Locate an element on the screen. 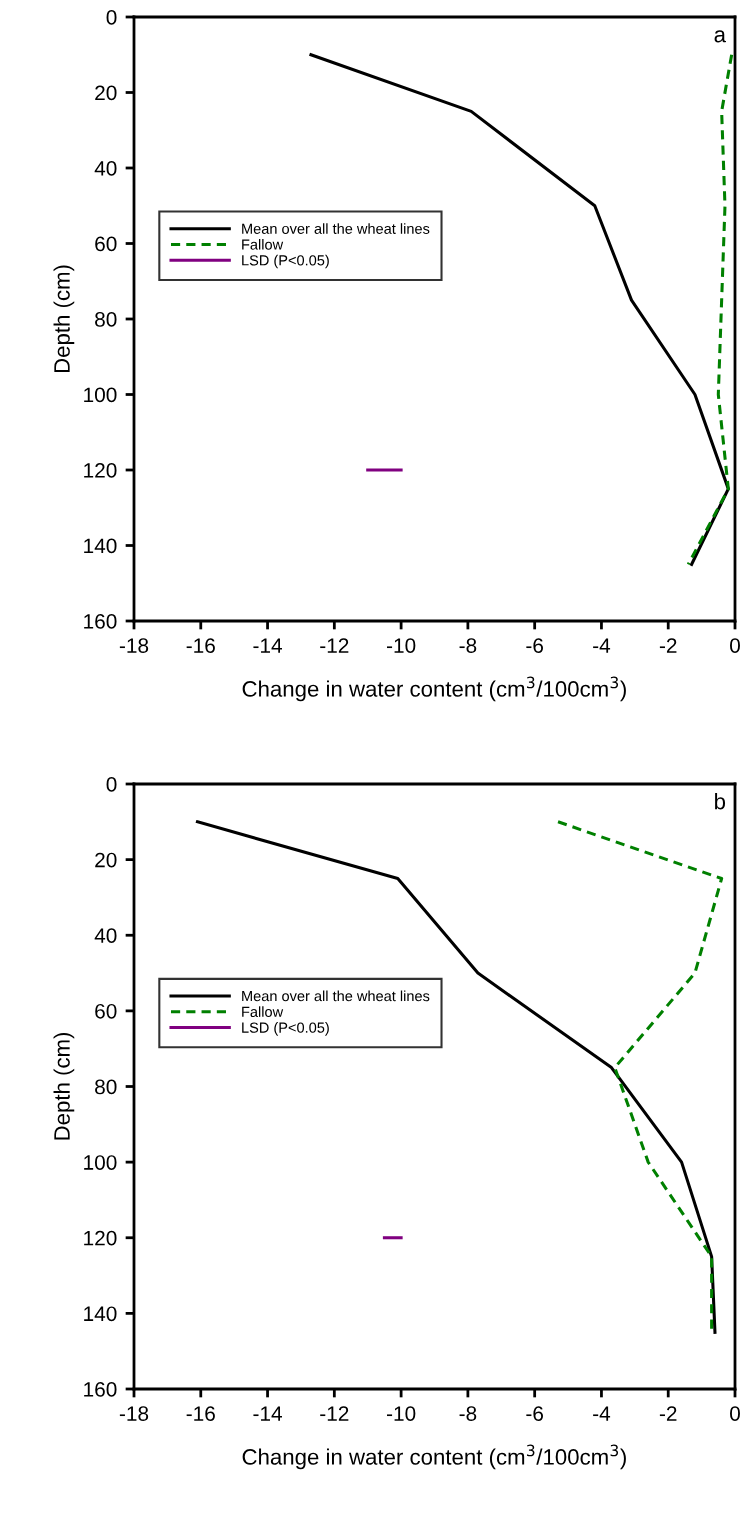  annotation: a is located at coordinates (720, 36).